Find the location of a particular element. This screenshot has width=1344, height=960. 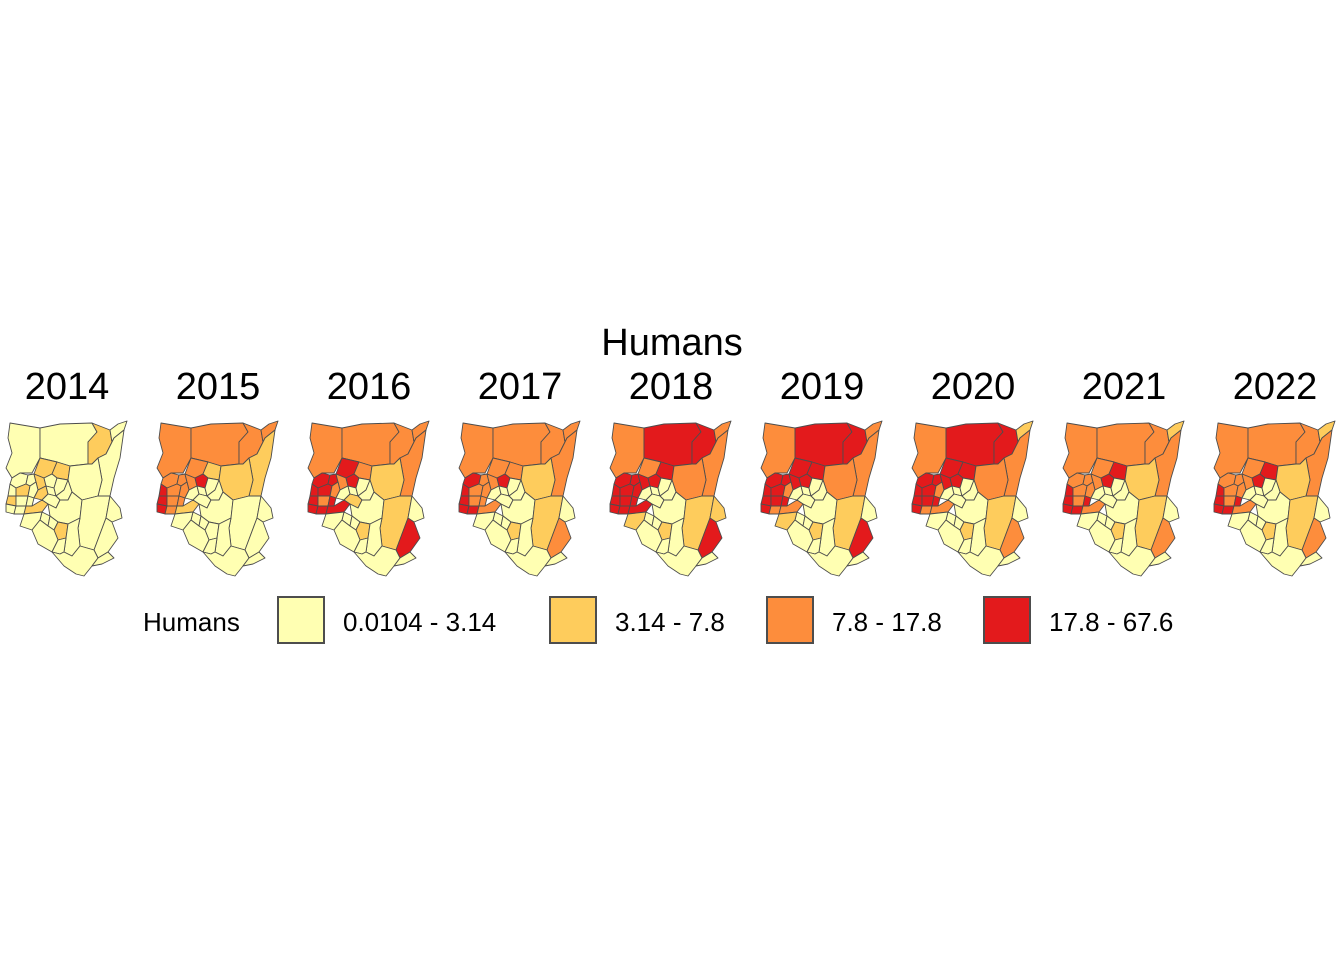

panel-year-label: 2015 is located at coordinates (218, 387).